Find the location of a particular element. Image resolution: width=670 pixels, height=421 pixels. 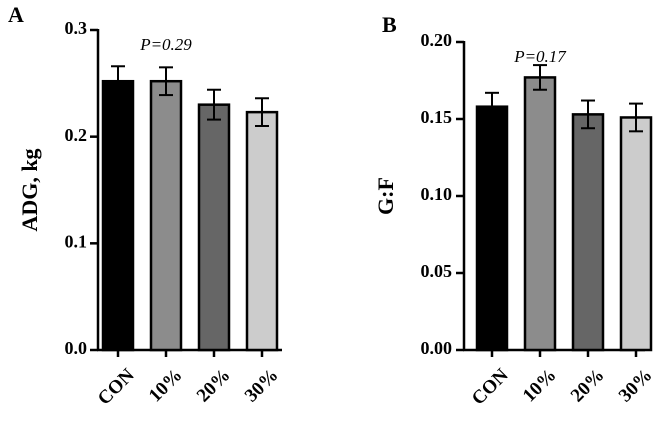

panel-b-y-tick-label: 0.15 is located at coordinates (437, 117).